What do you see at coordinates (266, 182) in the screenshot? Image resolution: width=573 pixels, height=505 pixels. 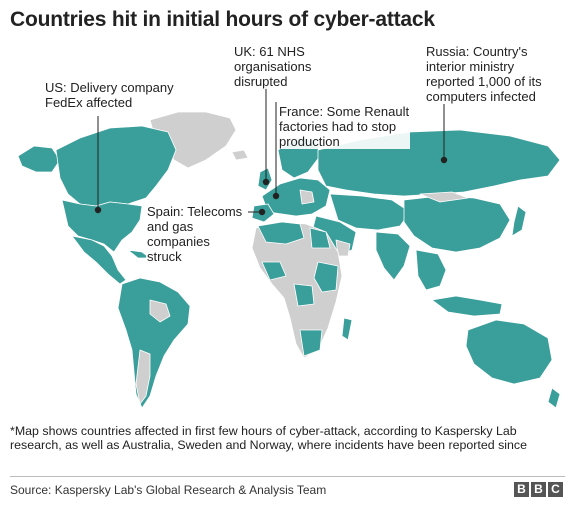 I see `uk-marker` at bounding box center [266, 182].